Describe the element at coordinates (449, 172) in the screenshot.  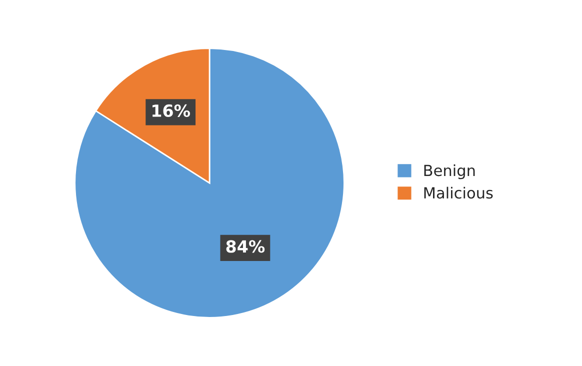
I see `legend-label: Benign` at that location.